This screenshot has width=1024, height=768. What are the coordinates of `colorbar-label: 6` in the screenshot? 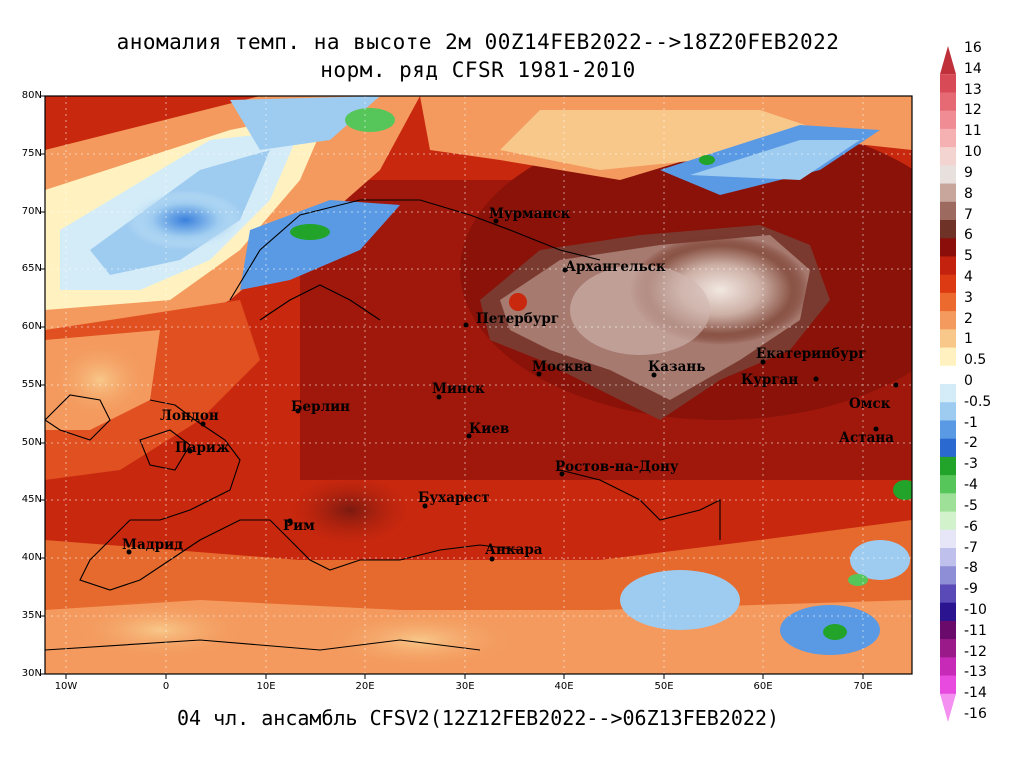 It's located at (968, 235).